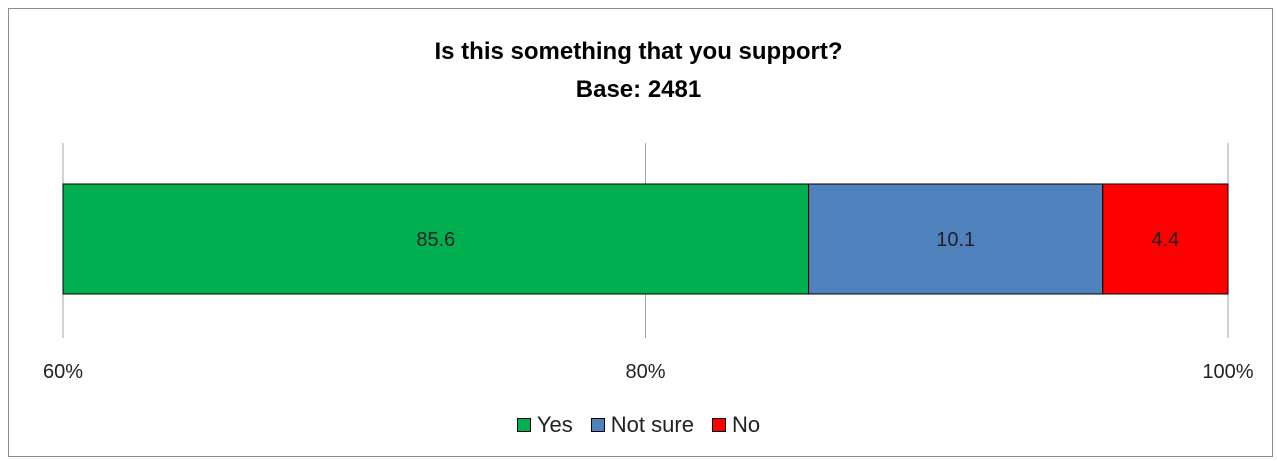  Describe the element at coordinates (718, 425) in the screenshot. I see `legend-swatch-no` at that location.